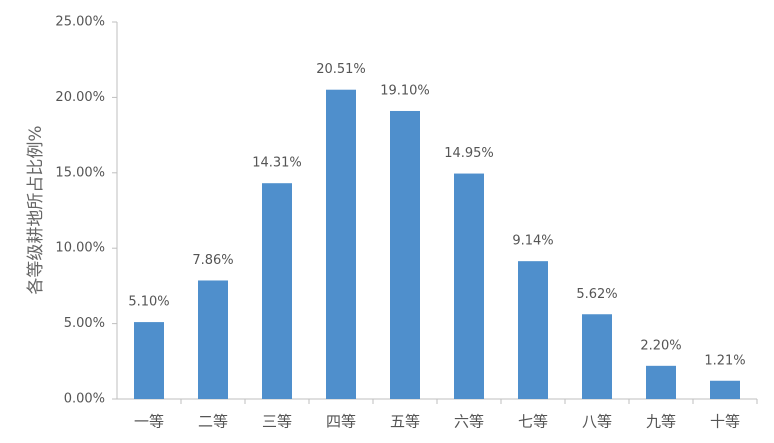 This screenshot has height=443, width=774. What do you see at coordinates (213, 422) in the screenshot?
I see `x-tick-label: 二等` at bounding box center [213, 422].